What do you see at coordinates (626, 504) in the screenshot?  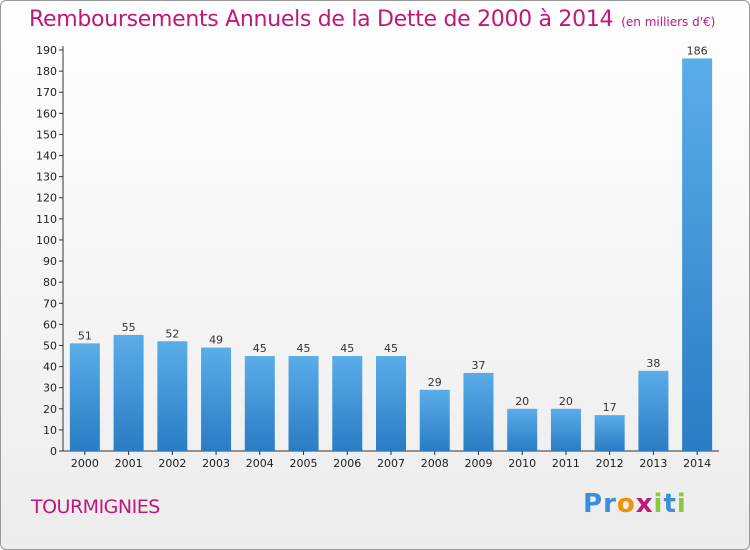 I see `logo-letter: o` at bounding box center [626, 504].